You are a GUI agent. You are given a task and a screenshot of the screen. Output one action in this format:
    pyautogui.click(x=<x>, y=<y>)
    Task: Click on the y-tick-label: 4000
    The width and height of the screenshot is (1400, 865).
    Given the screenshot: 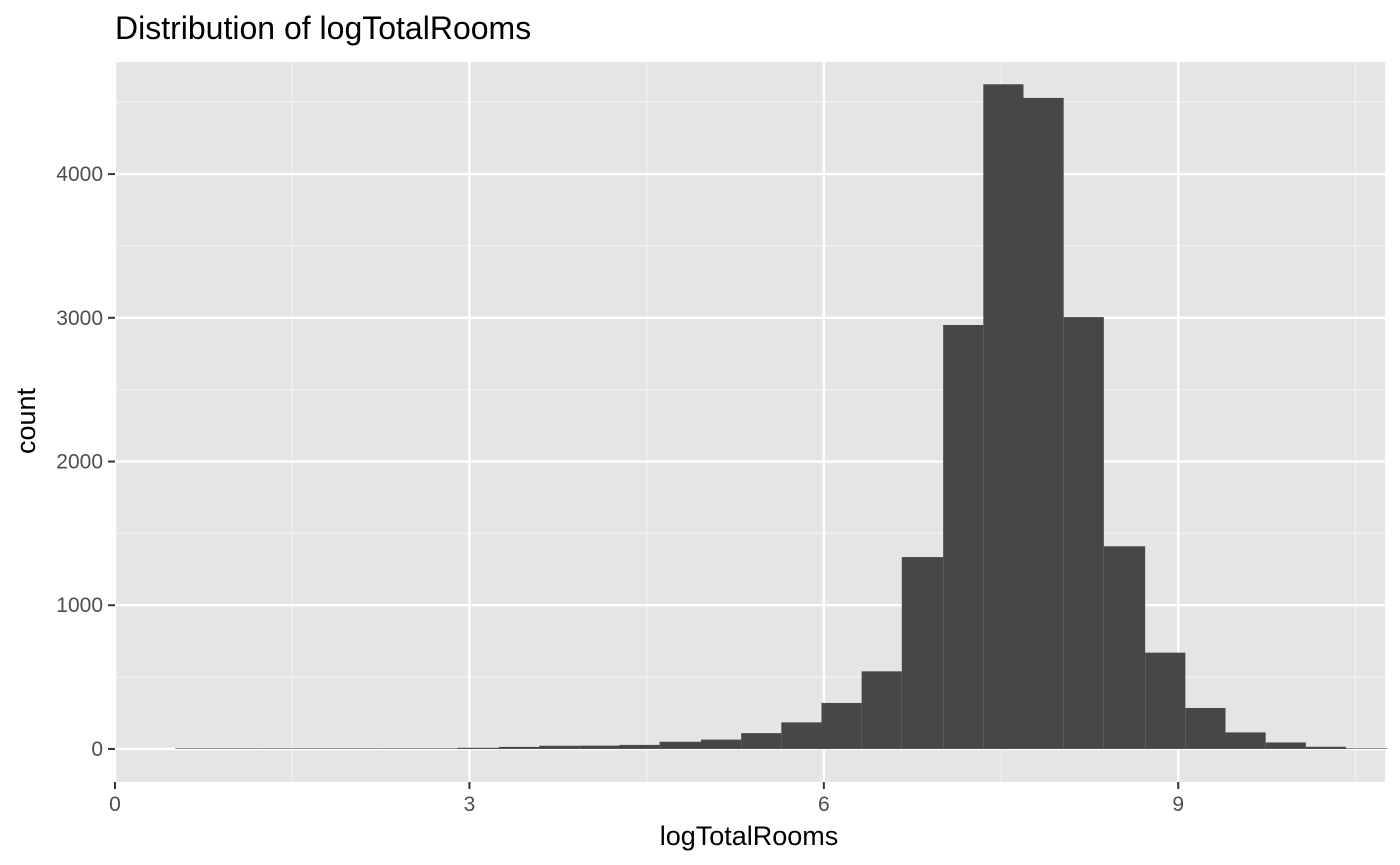 What is the action you would take?
    pyautogui.click(x=79, y=174)
    